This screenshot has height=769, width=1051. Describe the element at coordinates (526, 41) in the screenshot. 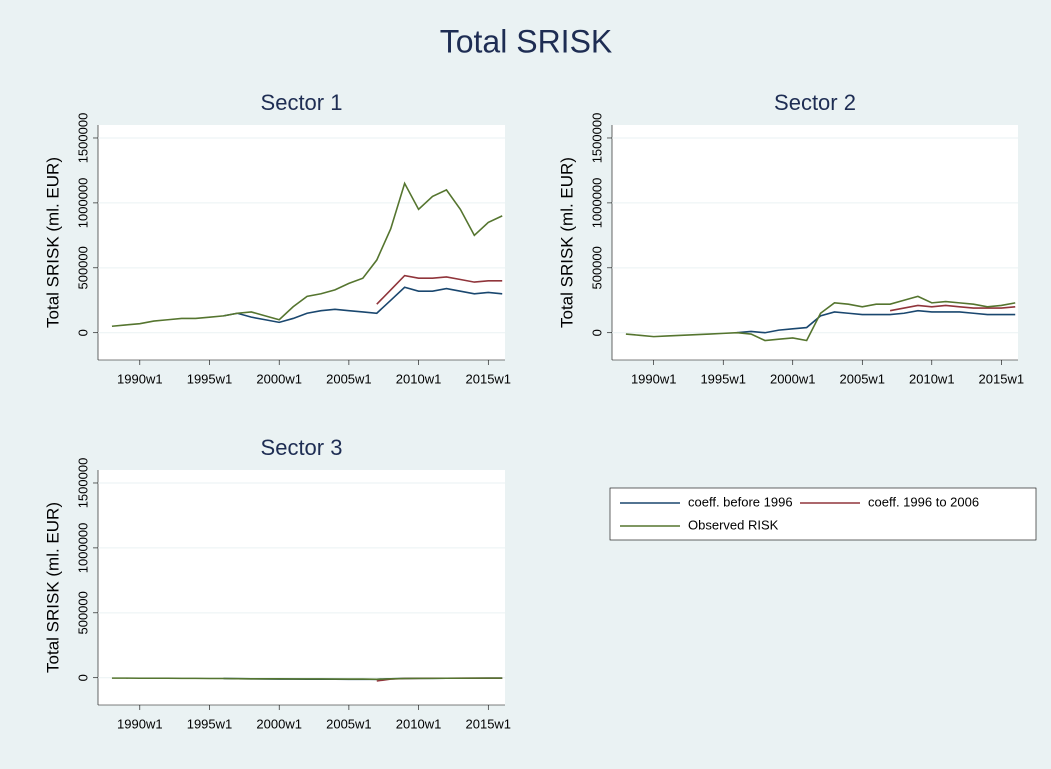

I see `figure-title: Total SRISK` at that location.